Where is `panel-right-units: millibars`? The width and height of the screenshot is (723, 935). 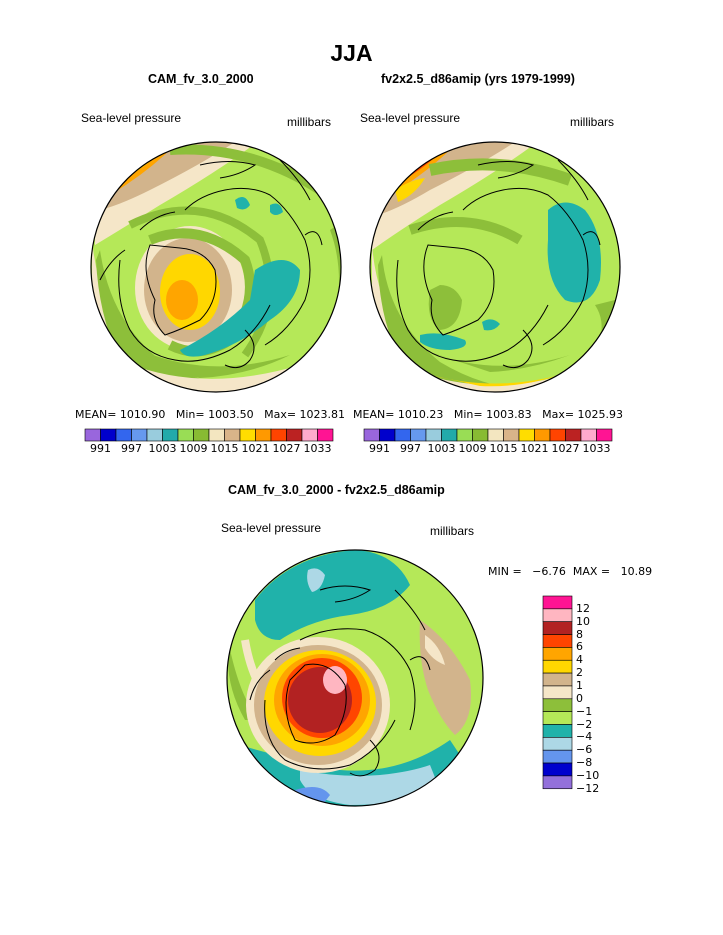 panel-right-units: millibars is located at coordinates (592, 122).